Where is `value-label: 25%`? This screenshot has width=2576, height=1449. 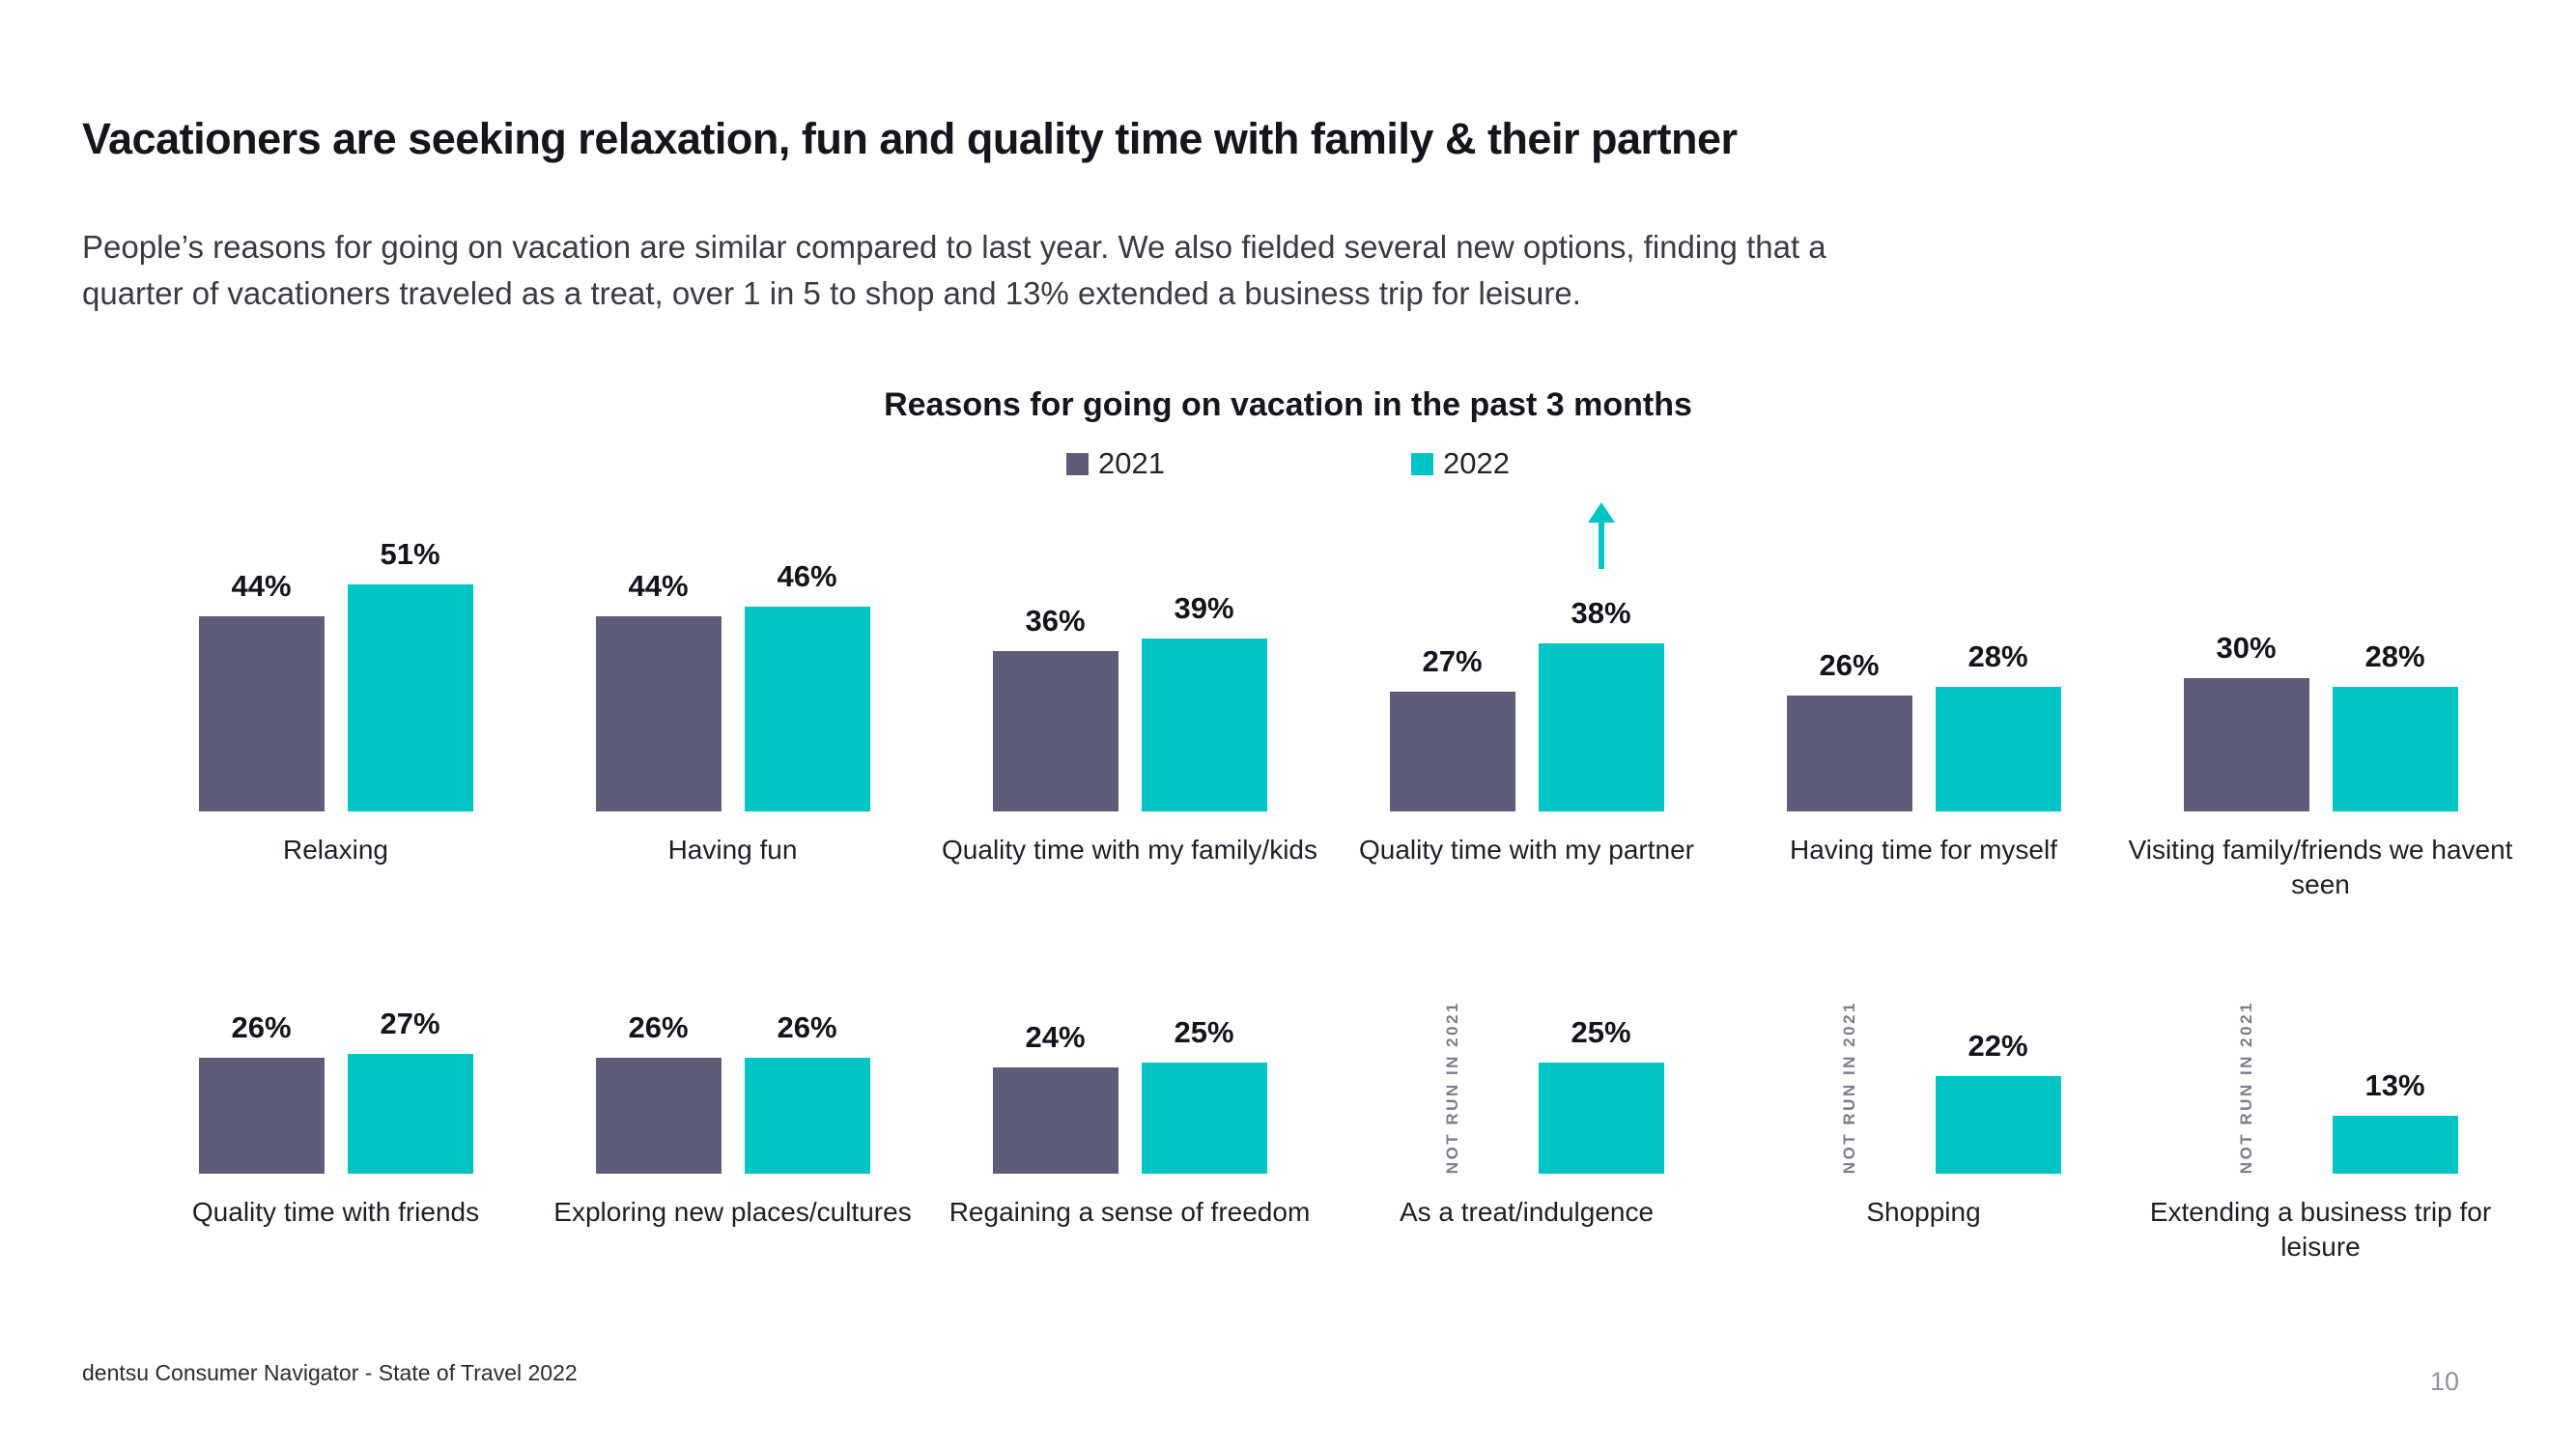 value-label: 25% is located at coordinates (1601, 1032).